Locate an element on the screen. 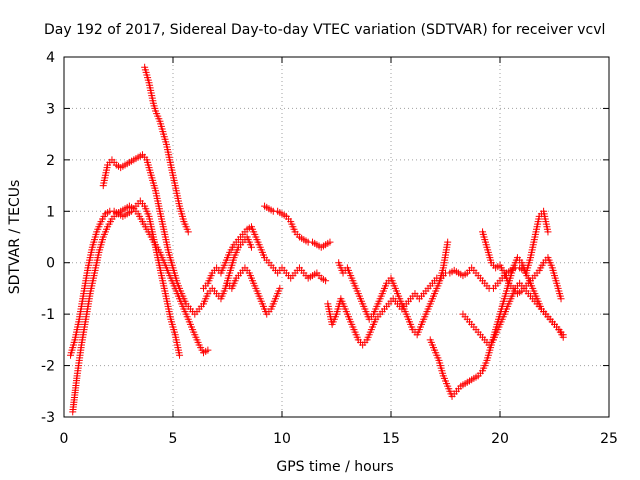 The width and height of the screenshot is (640, 480). x-tick-label: 10 is located at coordinates (282, 439).